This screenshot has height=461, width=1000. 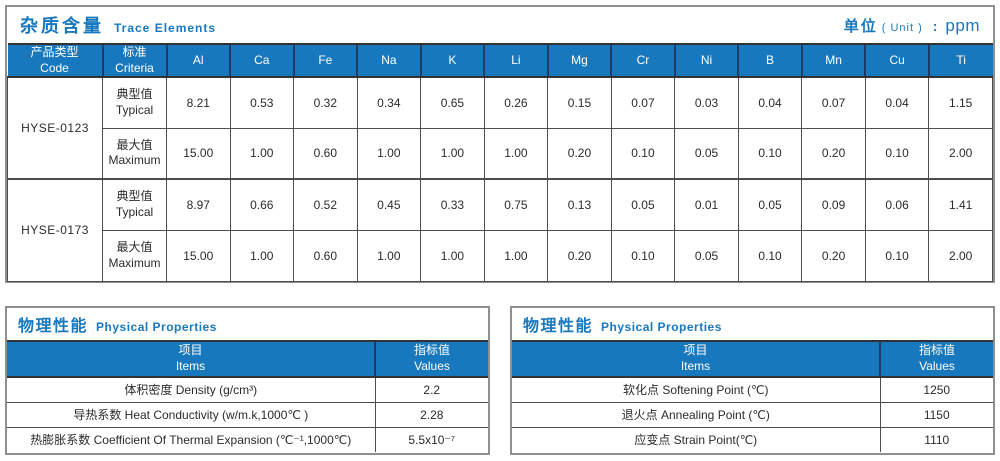 What do you see at coordinates (936, 389) in the screenshot?
I see `phys-item-value: 1250` at bounding box center [936, 389].